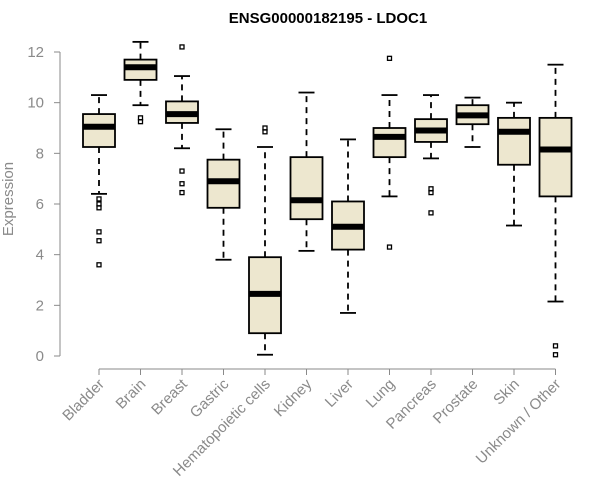 This screenshot has width=600, height=500. What do you see at coordinates (35, 103) in the screenshot?
I see `y-tick-label: 10` at bounding box center [35, 103].